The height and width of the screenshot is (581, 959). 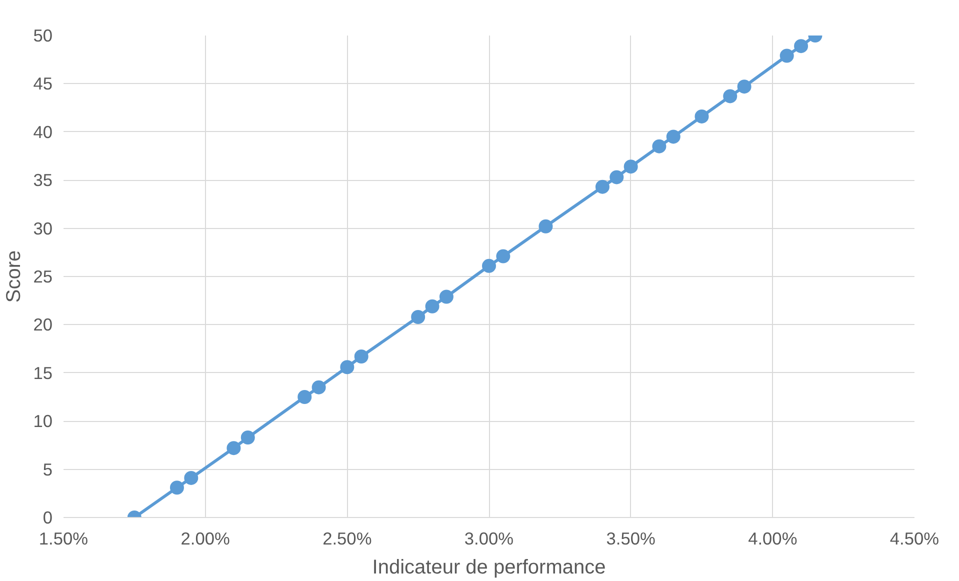 I want to click on x-tick-label: 2.50%, so click(x=347, y=538).